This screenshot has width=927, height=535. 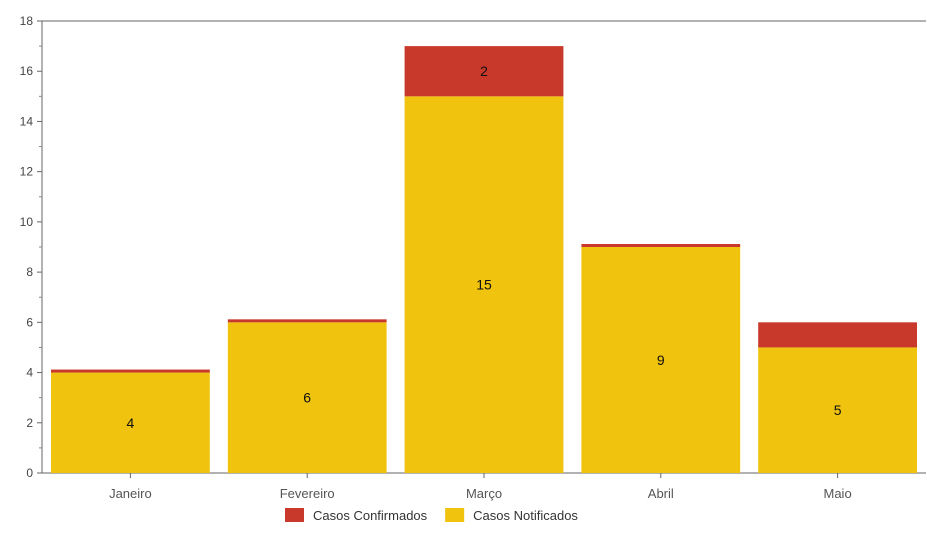 I want to click on y-tick-label: 4, so click(x=29, y=373).